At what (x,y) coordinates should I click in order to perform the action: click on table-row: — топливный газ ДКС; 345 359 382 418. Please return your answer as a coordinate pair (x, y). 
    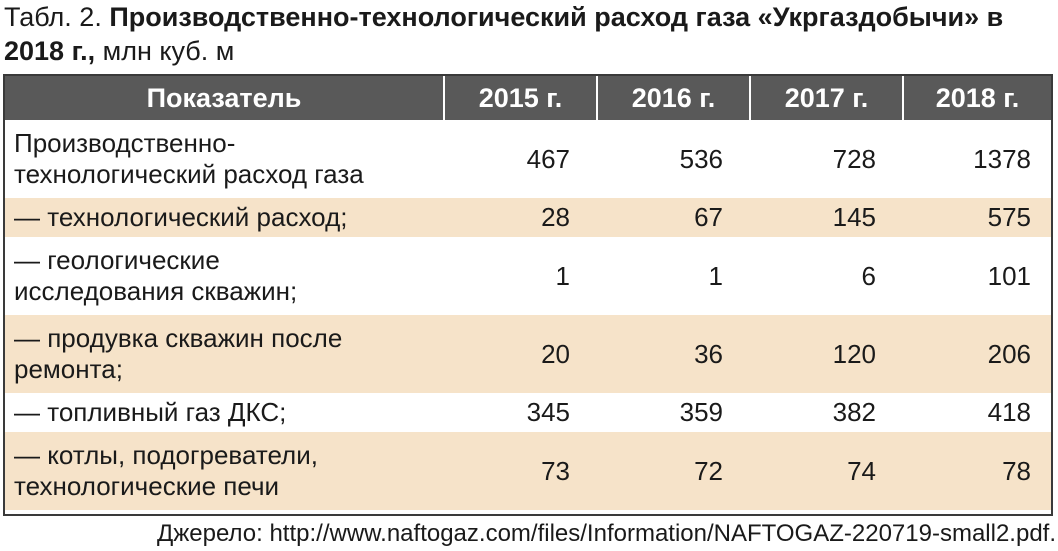
    Looking at the image, I should click on (528, 412).